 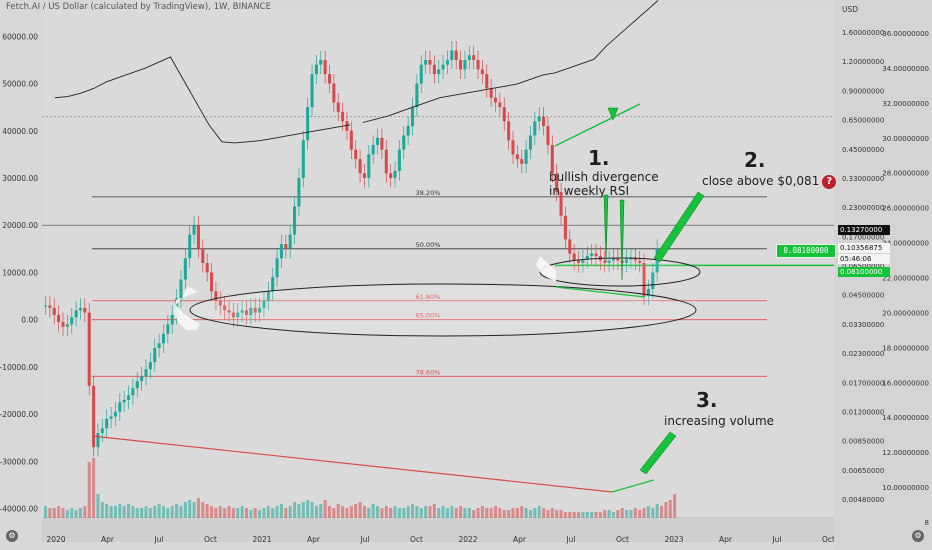 I want to click on price-axis-tick: 0.03300000, so click(x=863, y=325).